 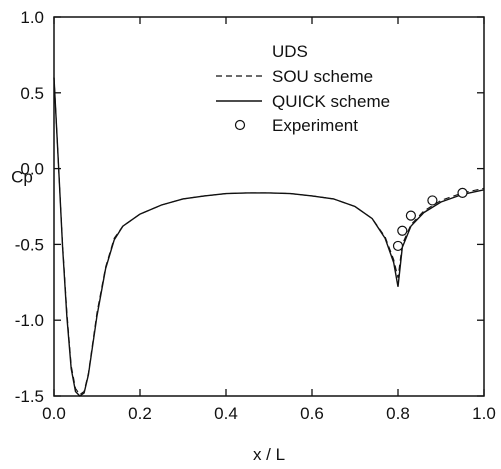 What do you see at coordinates (331, 101) in the screenshot?
I see `legend-label-quick: QUICK scheme` at bounding box center [331, 101].